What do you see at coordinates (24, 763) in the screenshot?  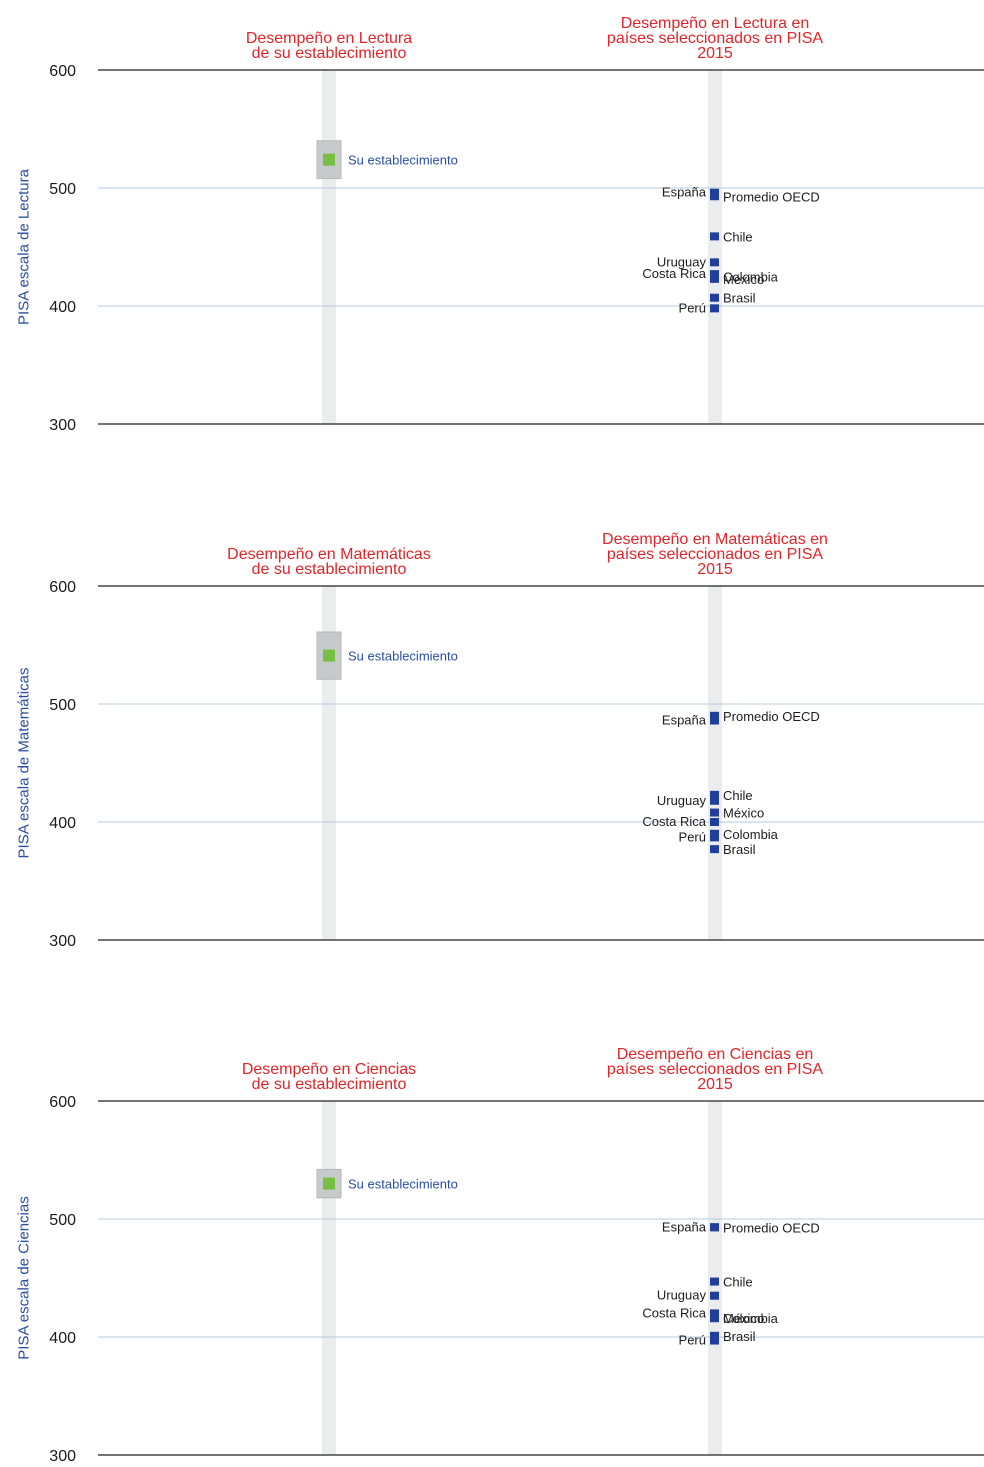 I see `y-axis-label: PISA escala de Matemáticas` at bounding box center [24, 763].